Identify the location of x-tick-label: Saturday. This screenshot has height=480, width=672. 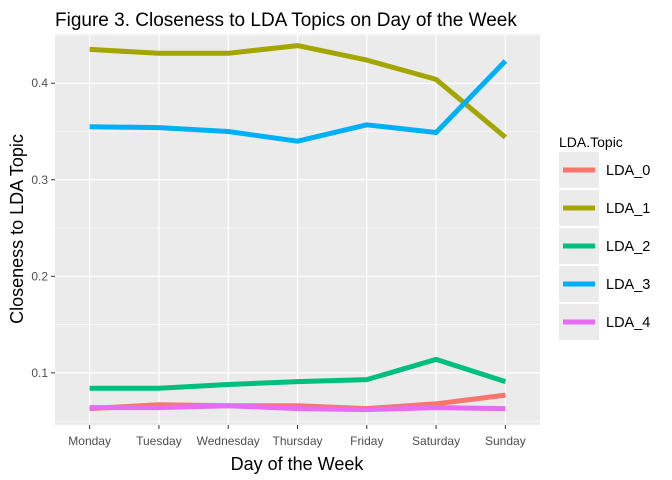
(436, 441).